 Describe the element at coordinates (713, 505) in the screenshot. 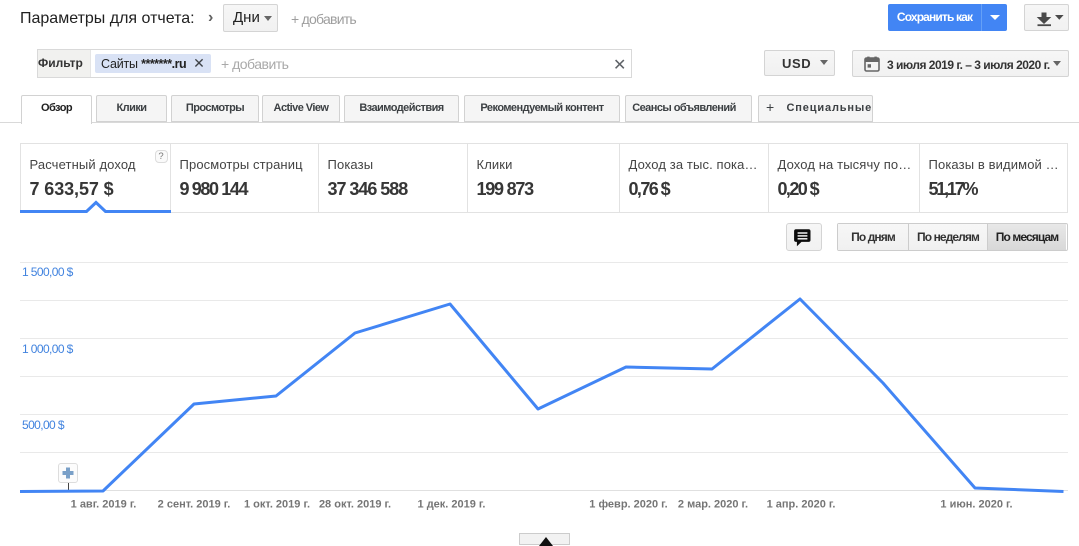

I see `svg-text: 2 мар. 2020 г.` at that location.